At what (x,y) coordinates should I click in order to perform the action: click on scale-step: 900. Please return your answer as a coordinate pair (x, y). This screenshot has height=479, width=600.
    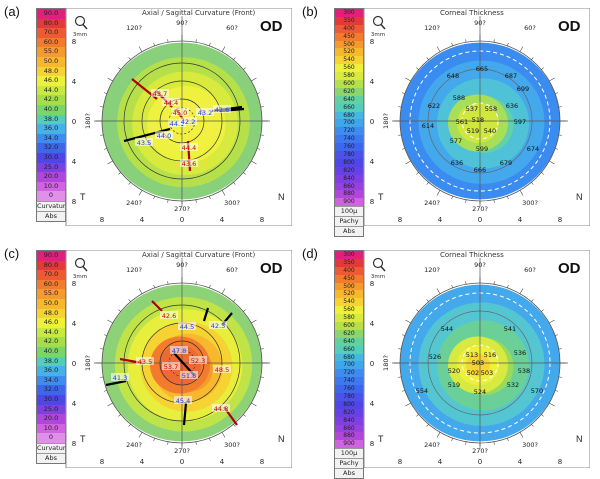
    Looking at the image, I should click on (349, 444).